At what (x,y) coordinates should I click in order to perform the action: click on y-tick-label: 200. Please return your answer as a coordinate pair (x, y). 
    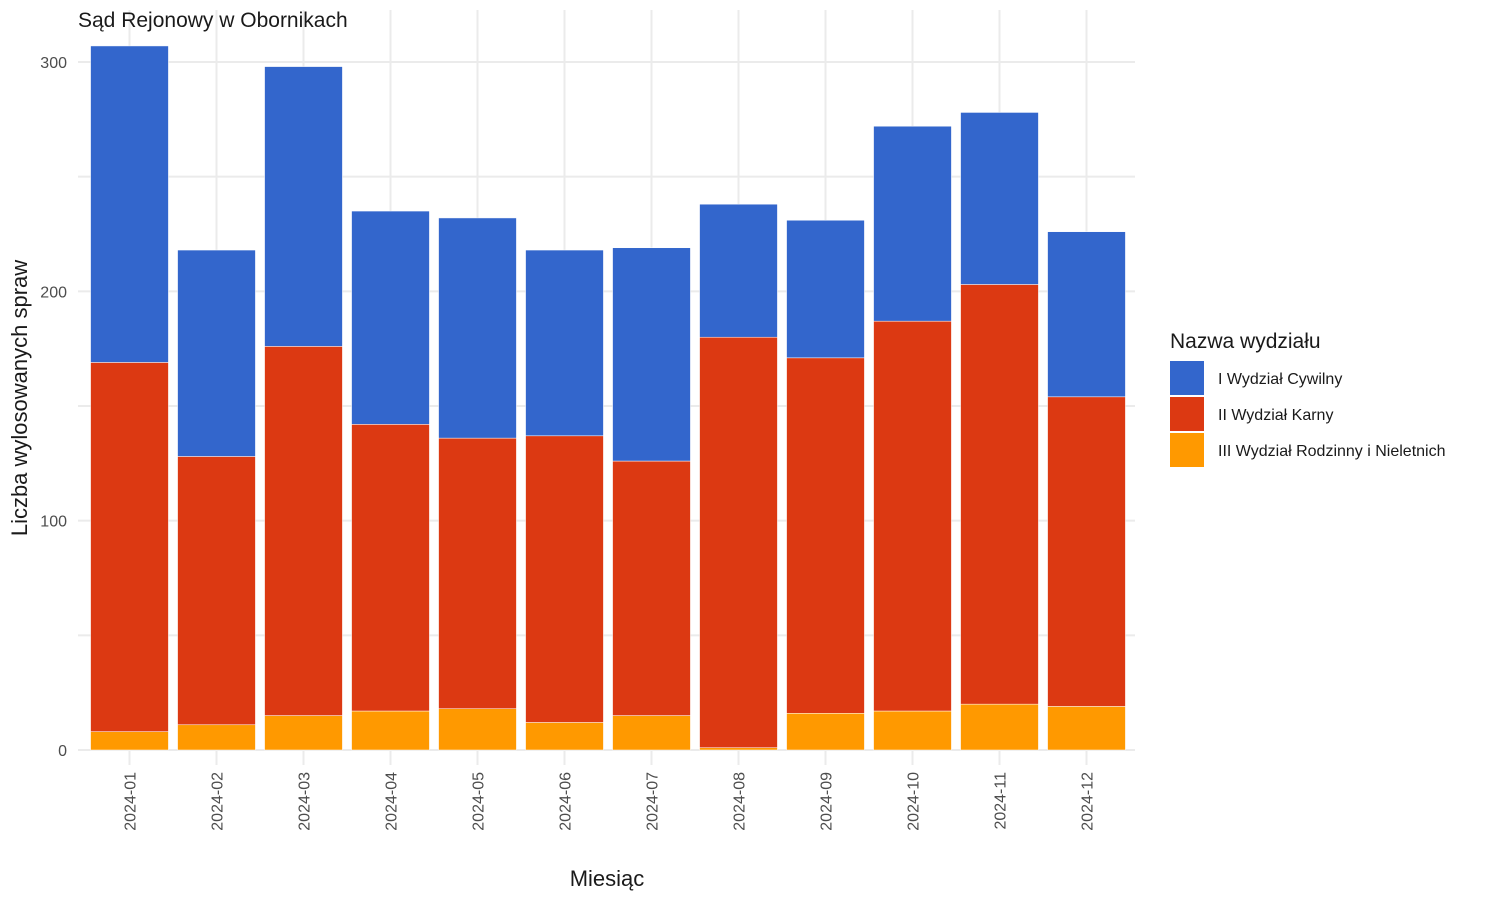
    Looking at the image, I should click on (53, 292).